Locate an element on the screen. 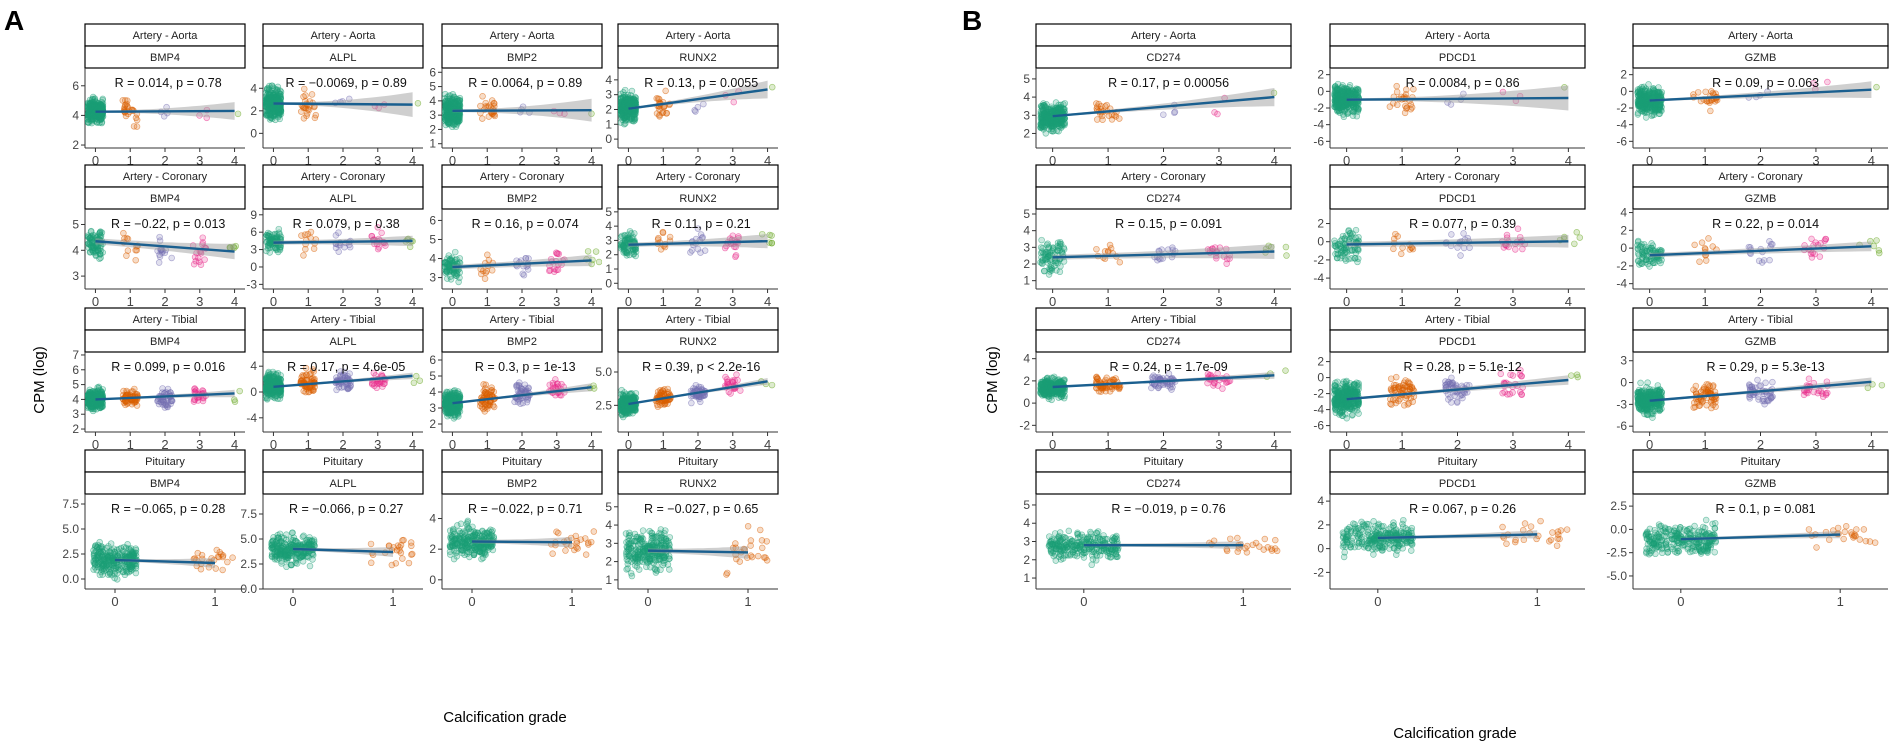  strip-tissue-label: Pituitary is located at coordinates (165, 462).